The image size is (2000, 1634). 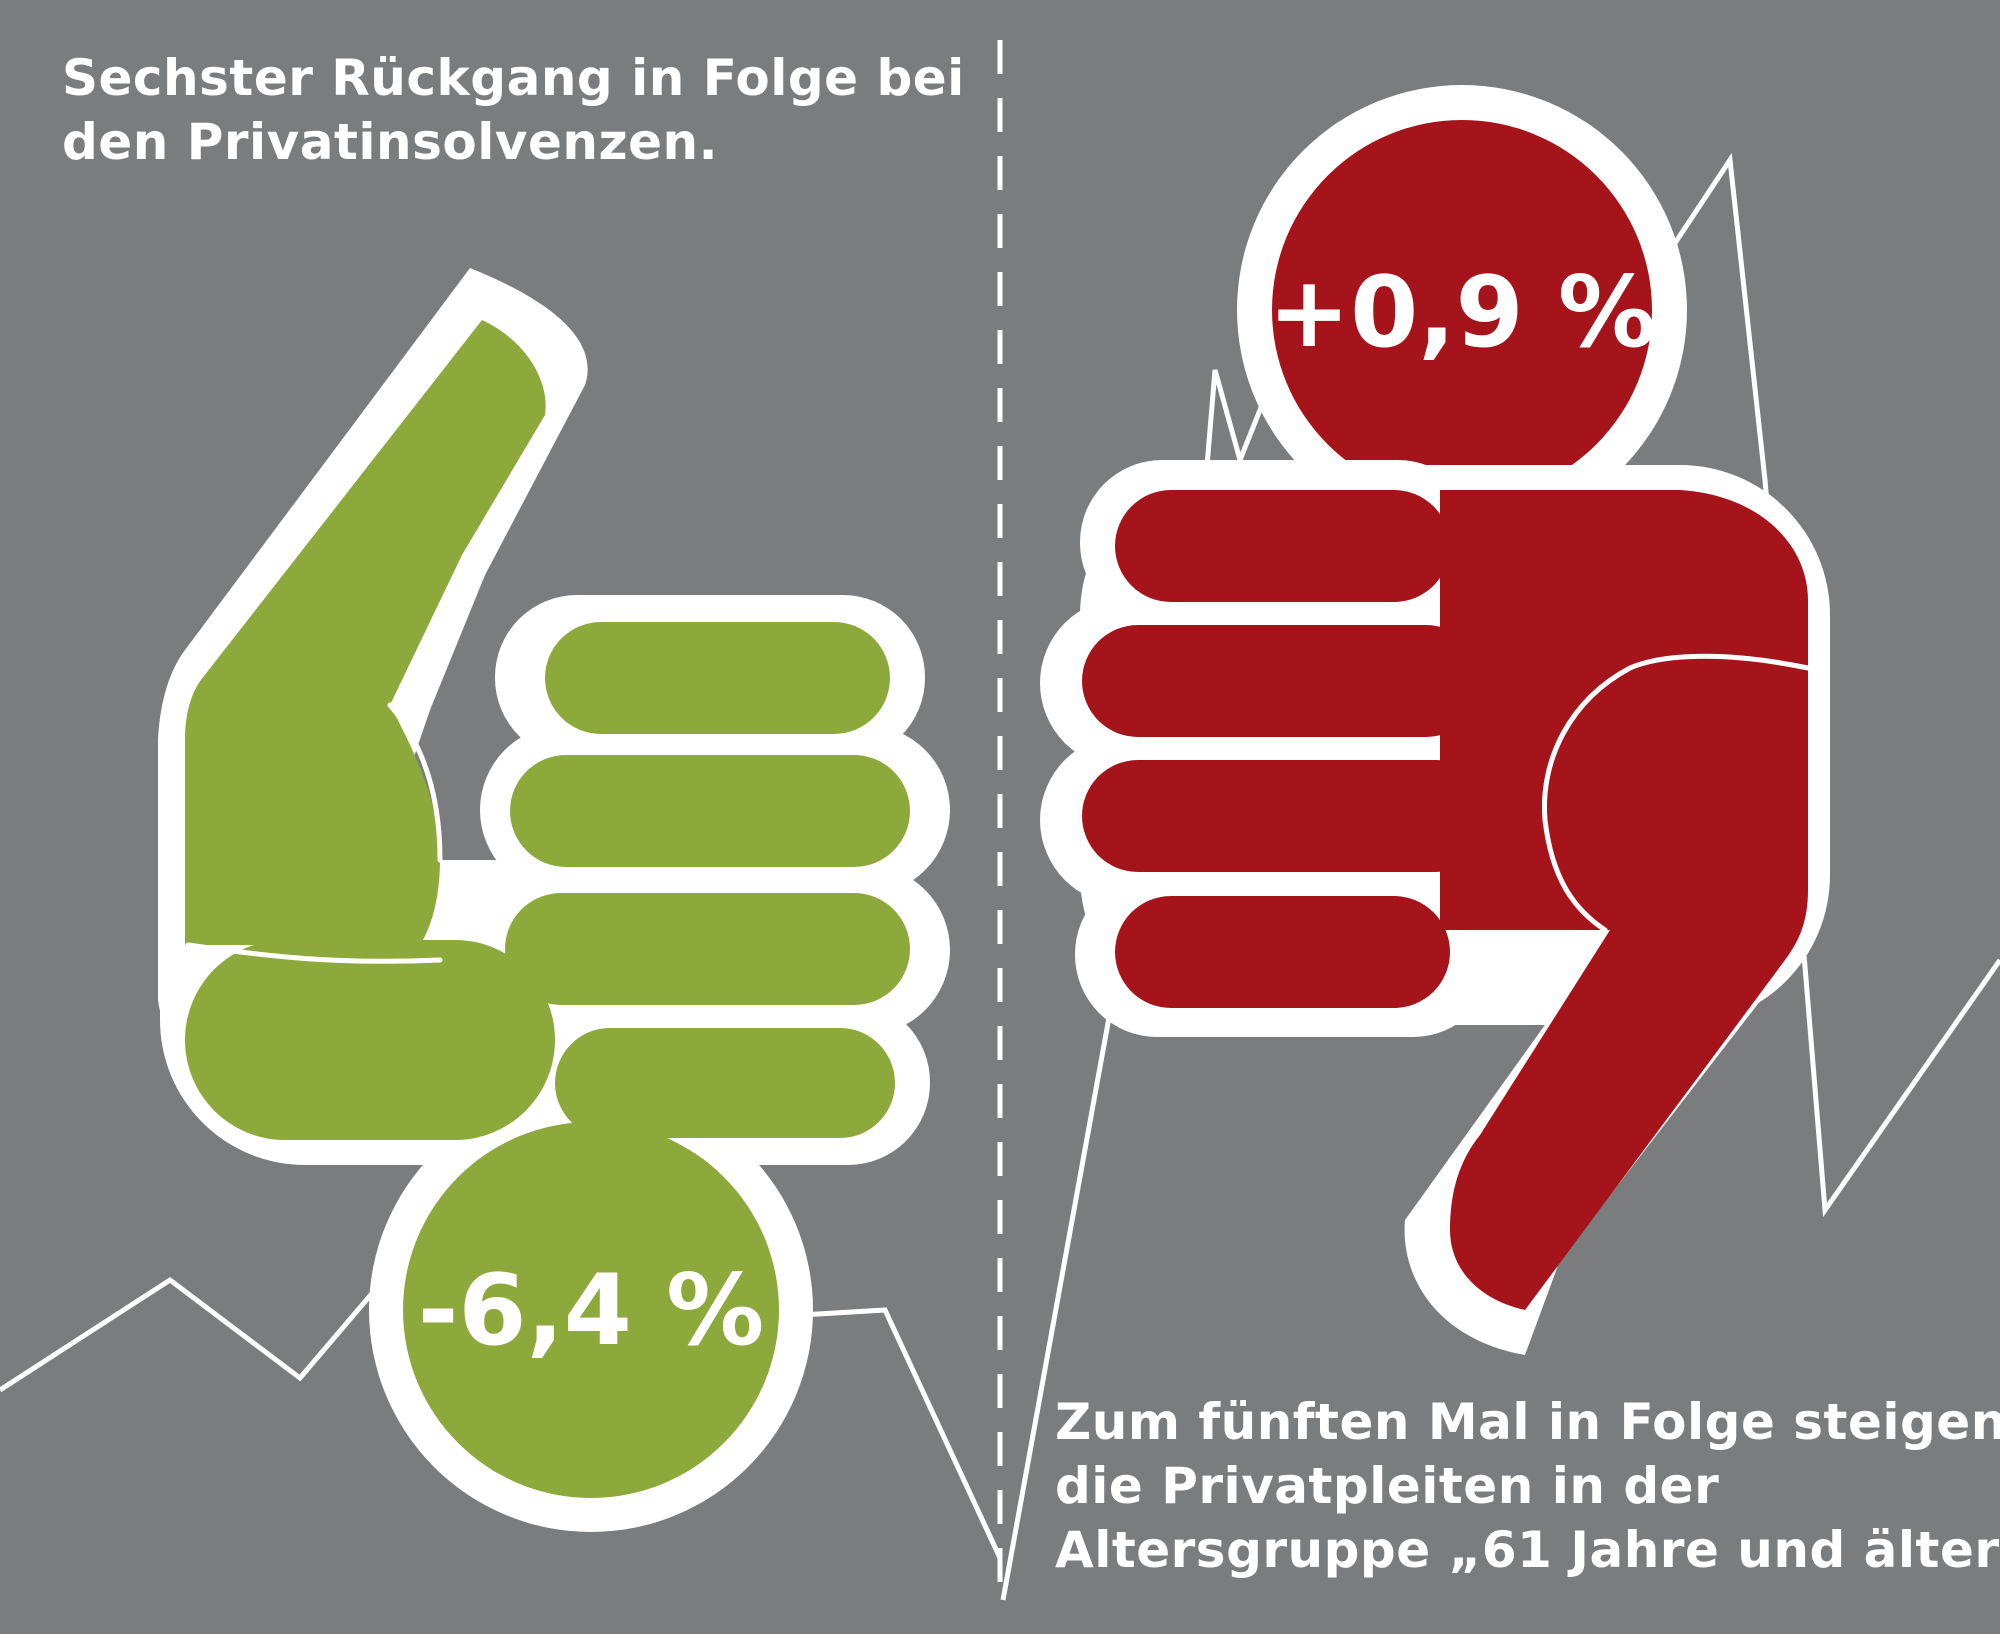 What do you see at coordinates (591, 1311) in the screenshot?
I see `left-percentage: -6,4 %` at bounding box center [591, 1311].